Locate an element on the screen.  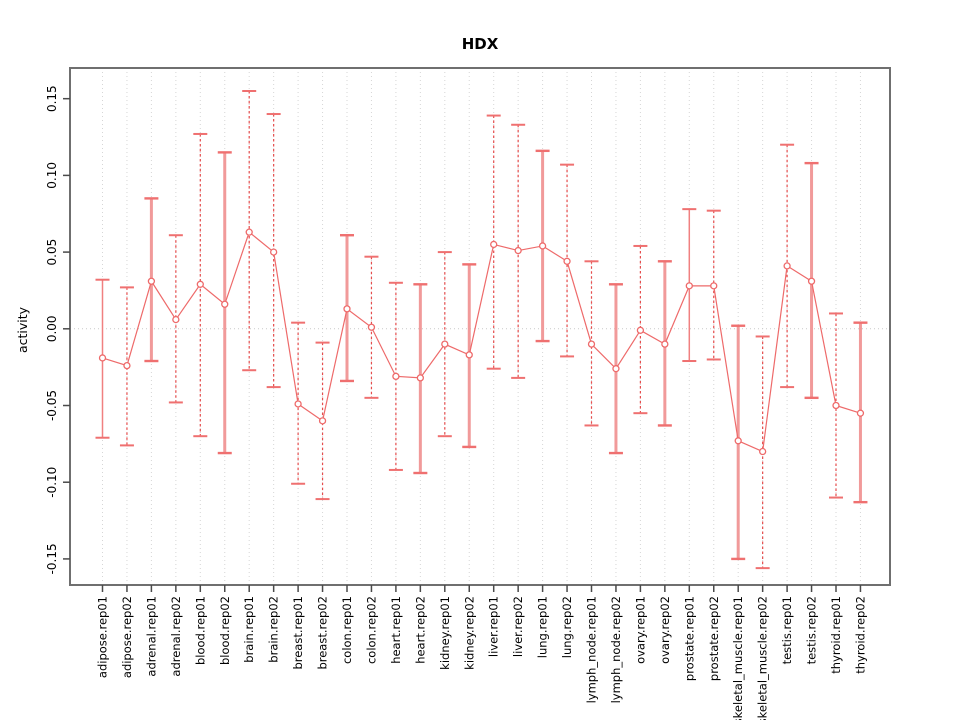
x-tick-label: testis.rep02 is located at coordinates (812, 630).